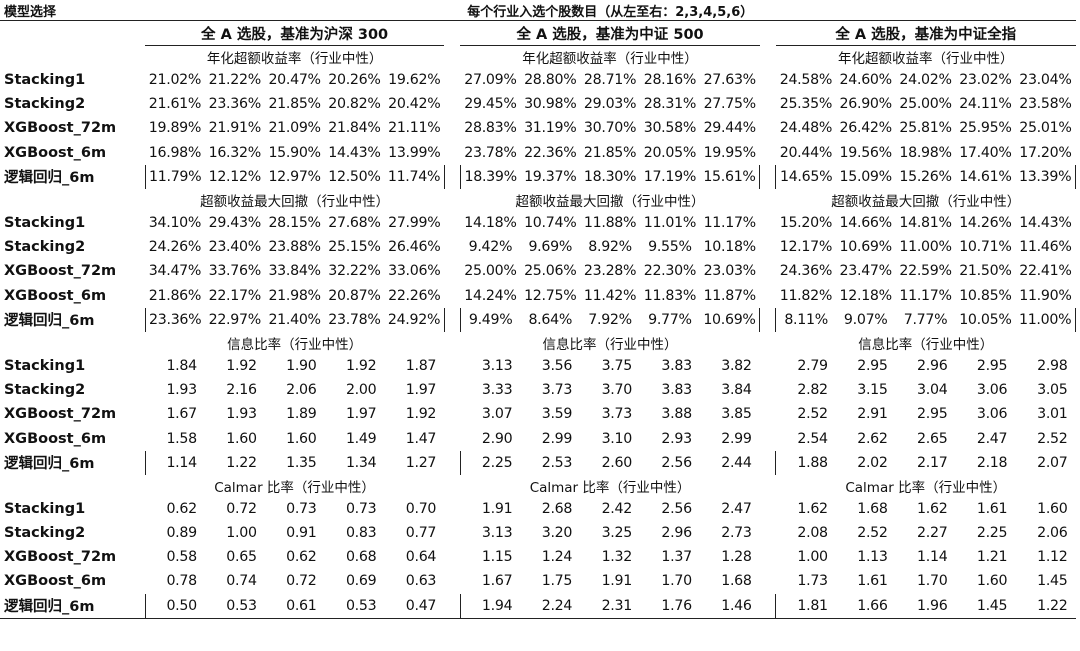 This screenshot has height=651, width=1080. I want to click on table-cell: 0.68, so click(361, 557).